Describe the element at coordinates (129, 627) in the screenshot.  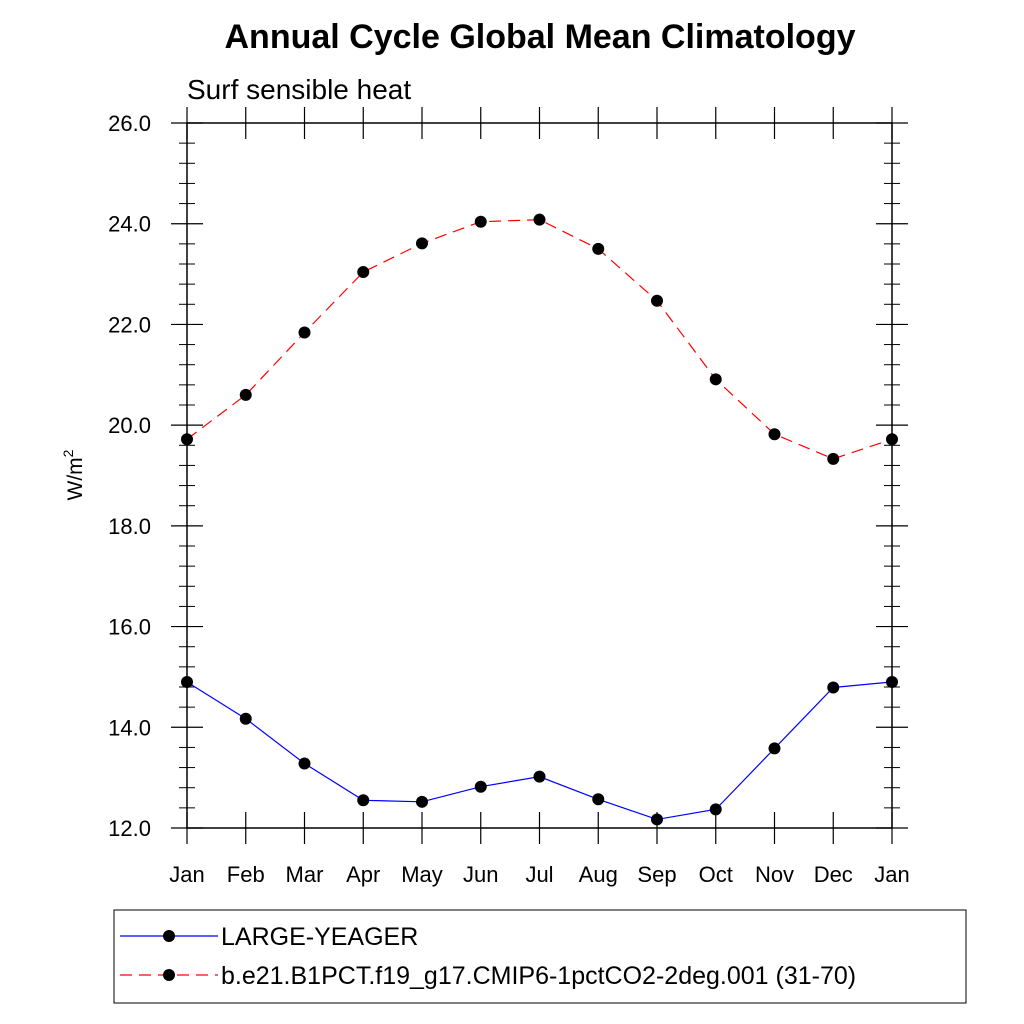
I see `y-tick-label: 16.0` at that location.